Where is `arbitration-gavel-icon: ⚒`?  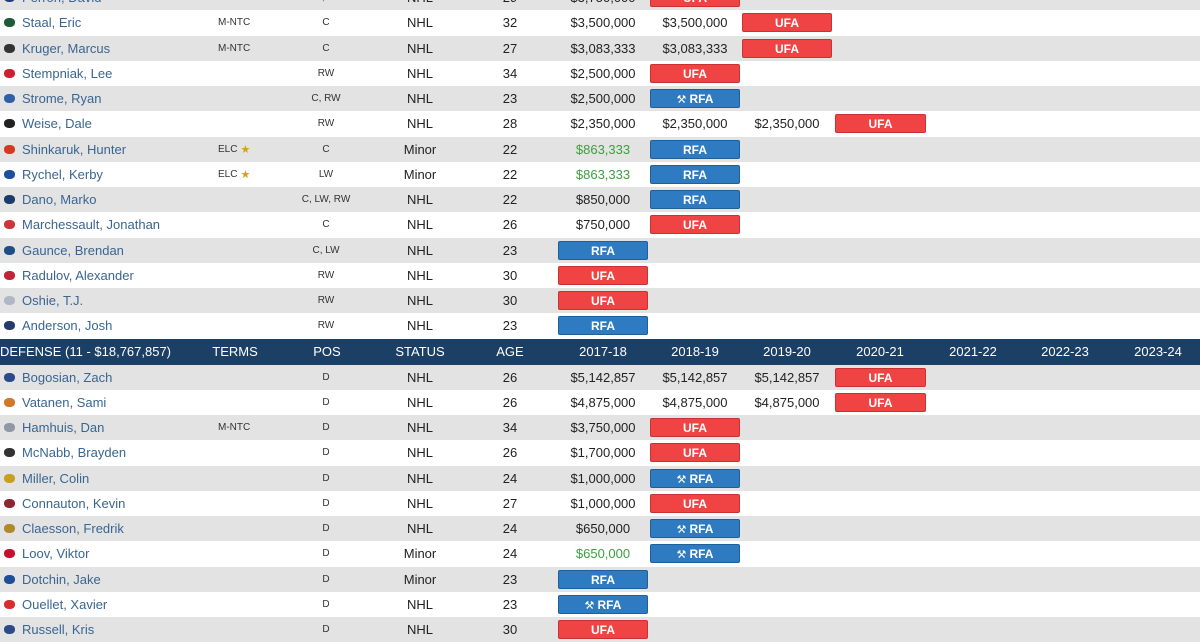
arbitration-gavel-icon: ⚒ is located at coordinates (591, 606).